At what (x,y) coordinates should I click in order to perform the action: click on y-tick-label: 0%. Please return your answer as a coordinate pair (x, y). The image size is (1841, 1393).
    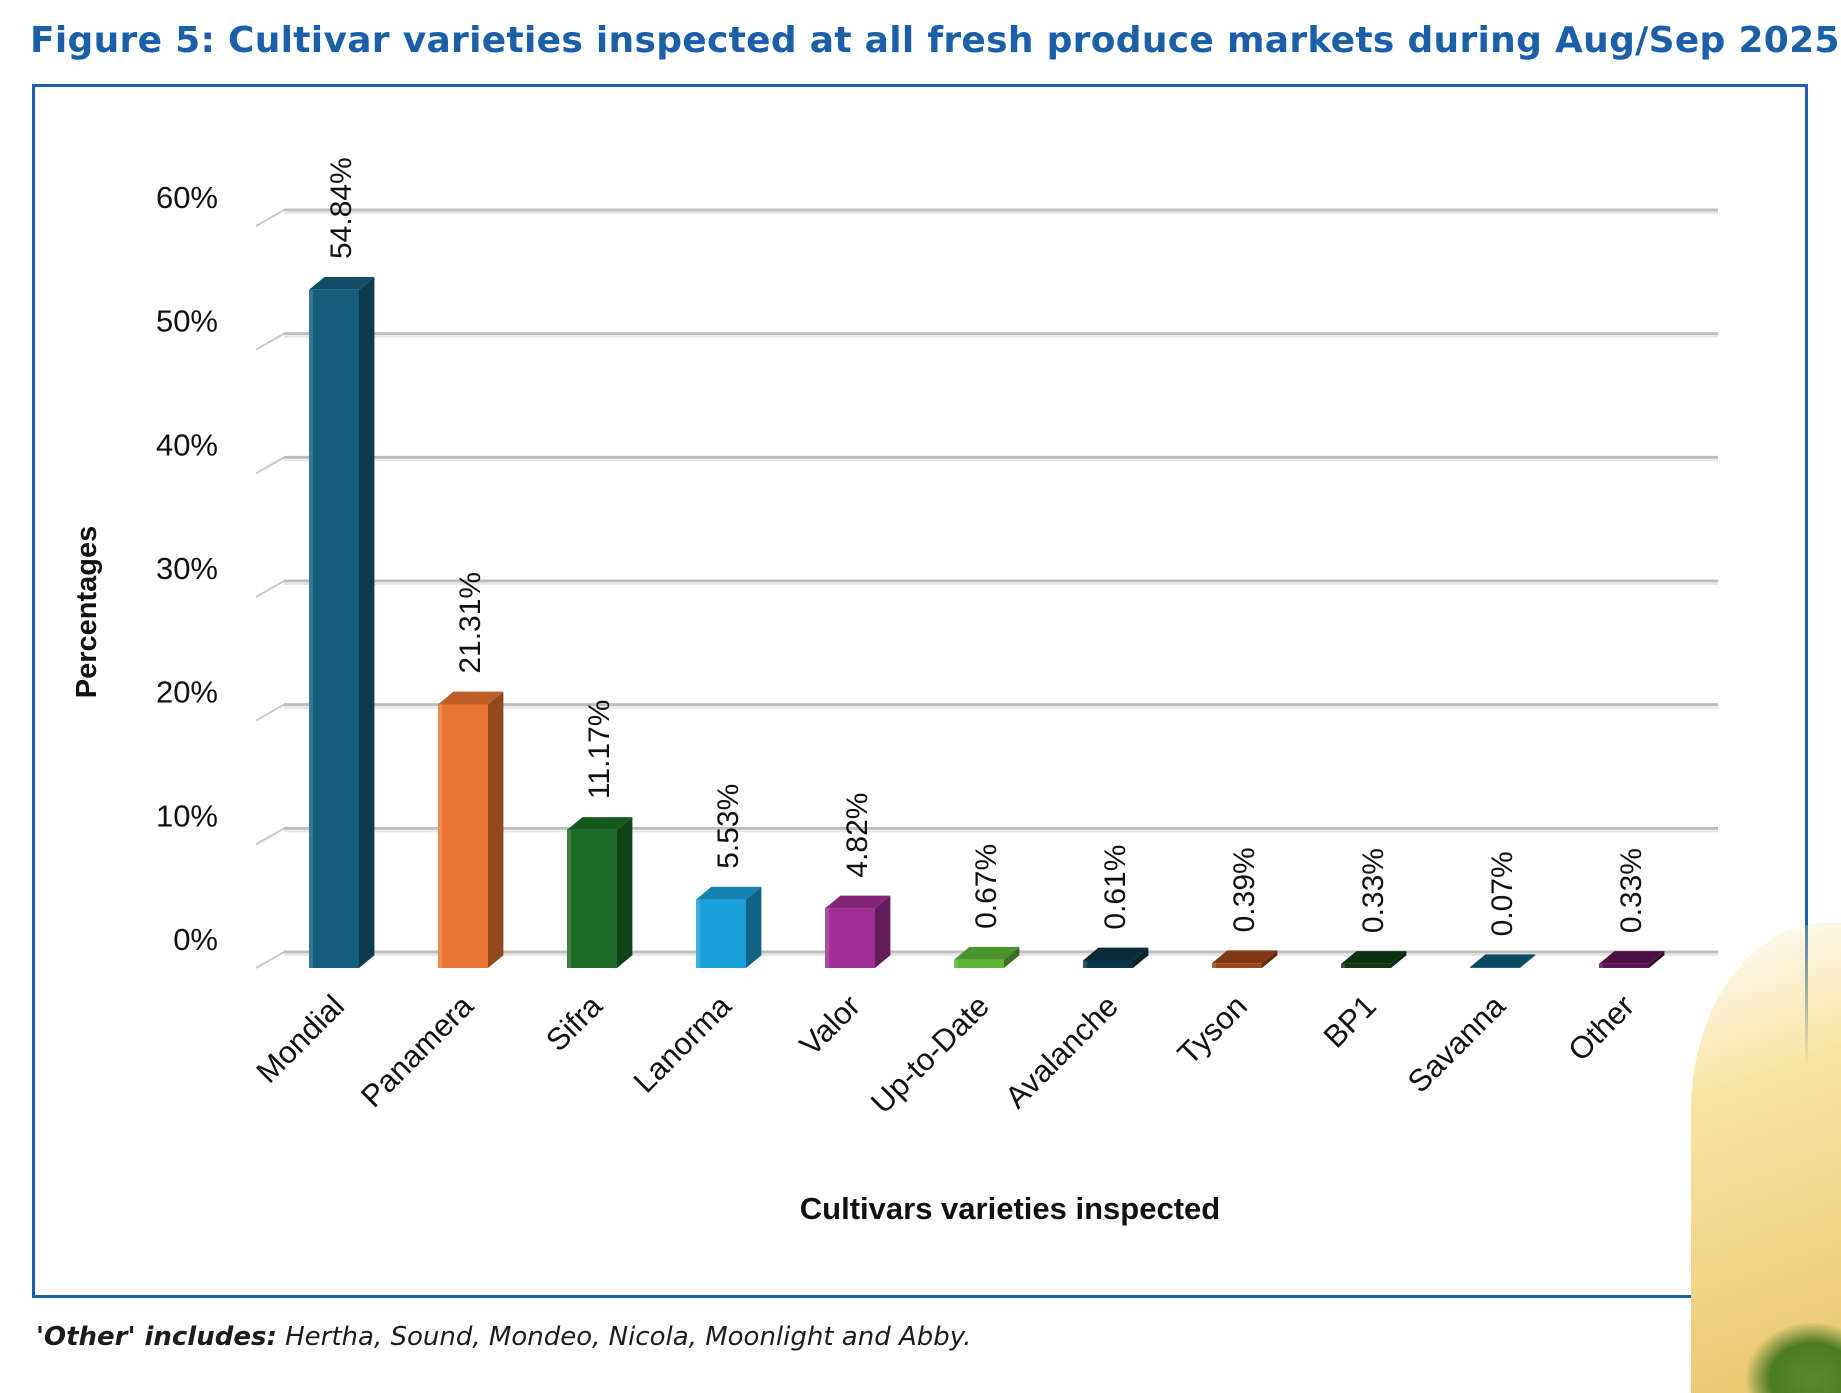
    Looking at the image, I should click on (195, 939).